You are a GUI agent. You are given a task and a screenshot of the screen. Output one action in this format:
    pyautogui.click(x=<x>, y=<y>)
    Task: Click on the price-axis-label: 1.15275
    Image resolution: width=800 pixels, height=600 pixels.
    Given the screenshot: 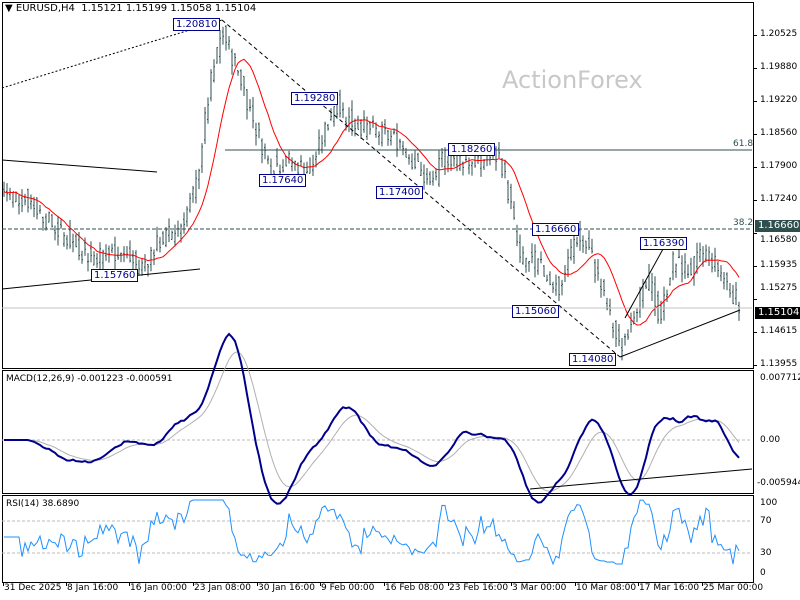 What is the action you would take?
    pyautogui.click(x=779, y=288)
    